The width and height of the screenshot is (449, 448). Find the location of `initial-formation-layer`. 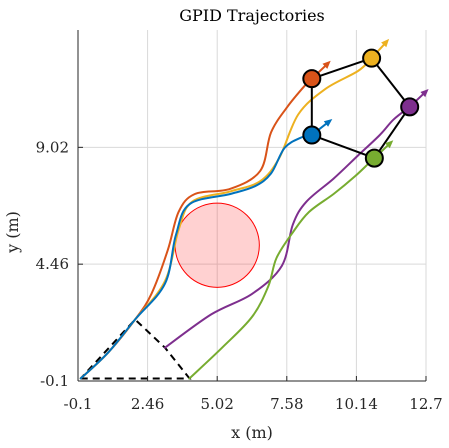

initial-formation-layer is located at coordinates (135, 349).